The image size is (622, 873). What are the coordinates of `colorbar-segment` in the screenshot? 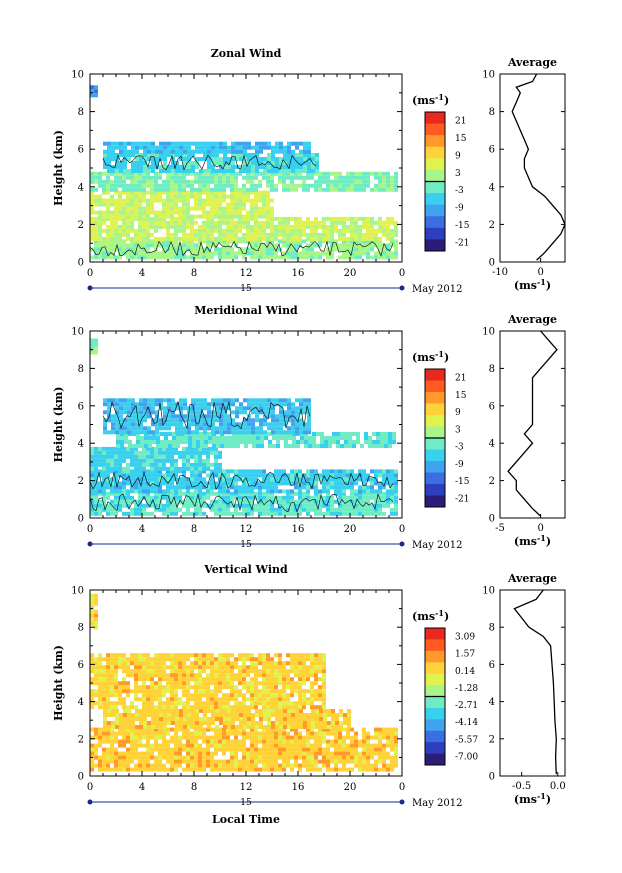 It's located at (435, 210).